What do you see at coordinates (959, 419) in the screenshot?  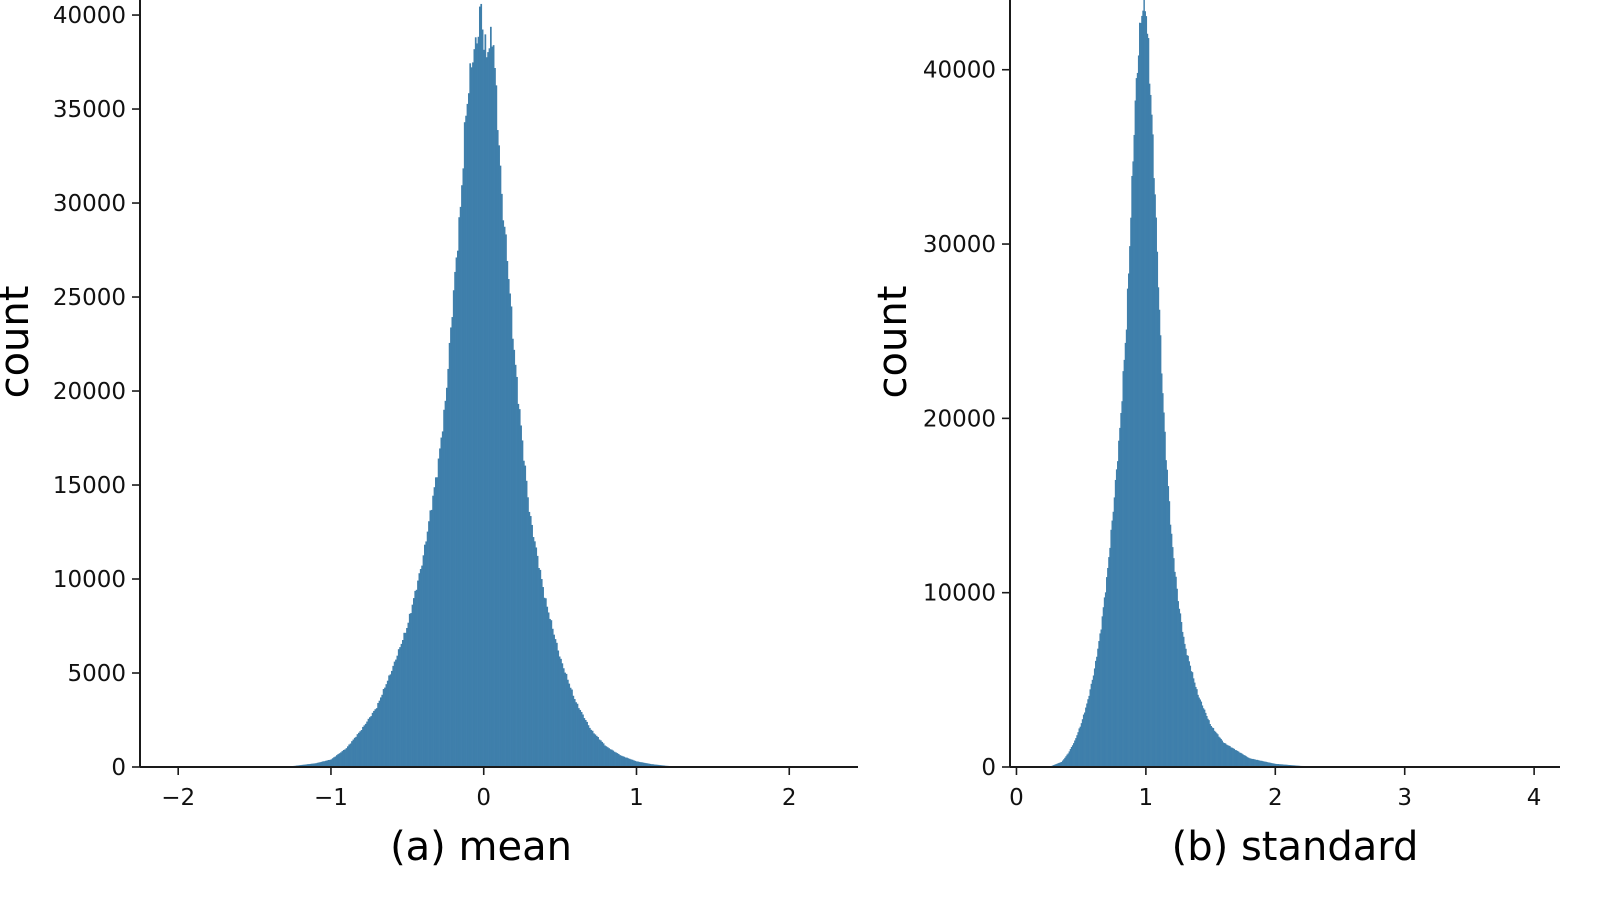 I see `y-tick-label: 20000` at bounding box center [959, 419].